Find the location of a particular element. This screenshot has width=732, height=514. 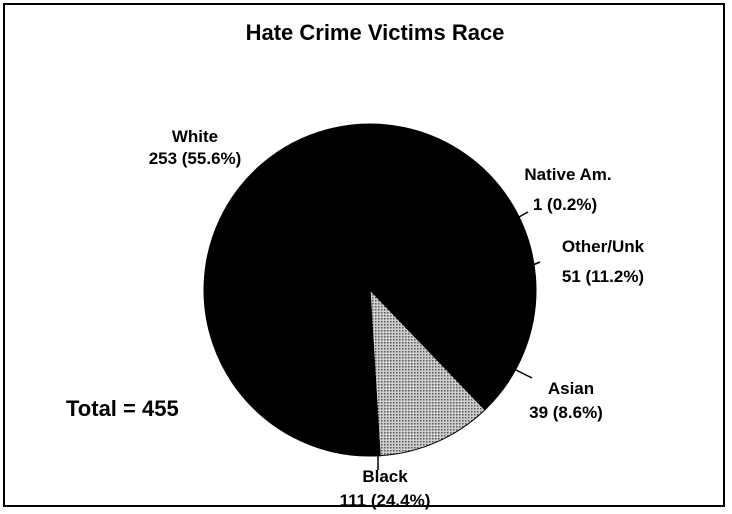

slice-label-value-asian: 39 (8.6%) is located at coordinates (566, 412).